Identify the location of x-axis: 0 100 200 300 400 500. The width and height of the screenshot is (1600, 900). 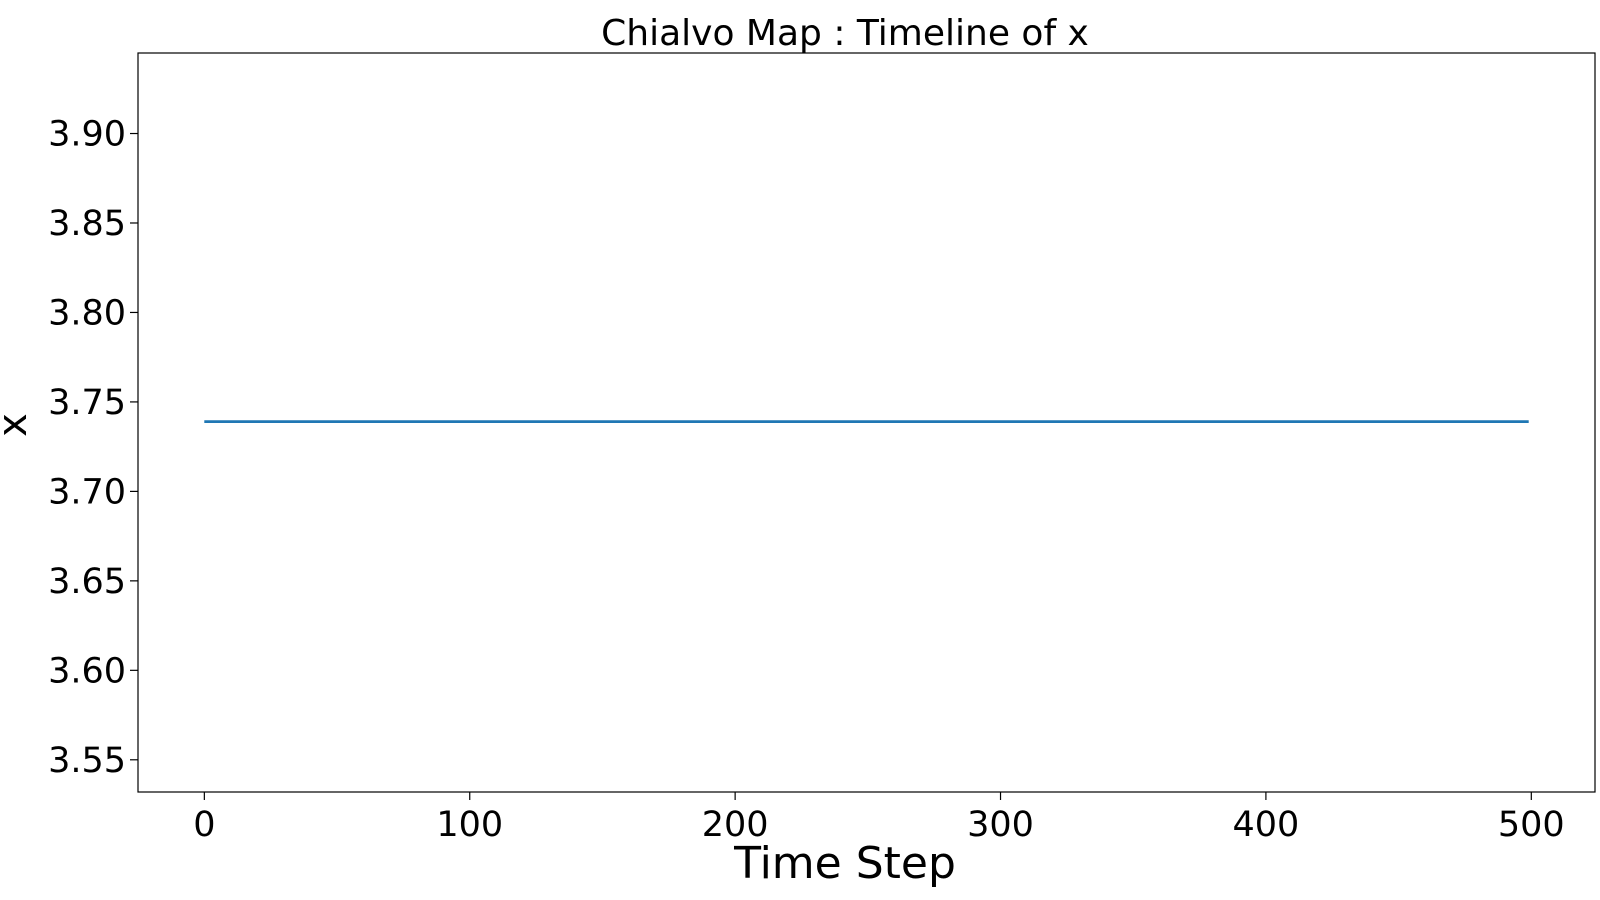
(879, 818).